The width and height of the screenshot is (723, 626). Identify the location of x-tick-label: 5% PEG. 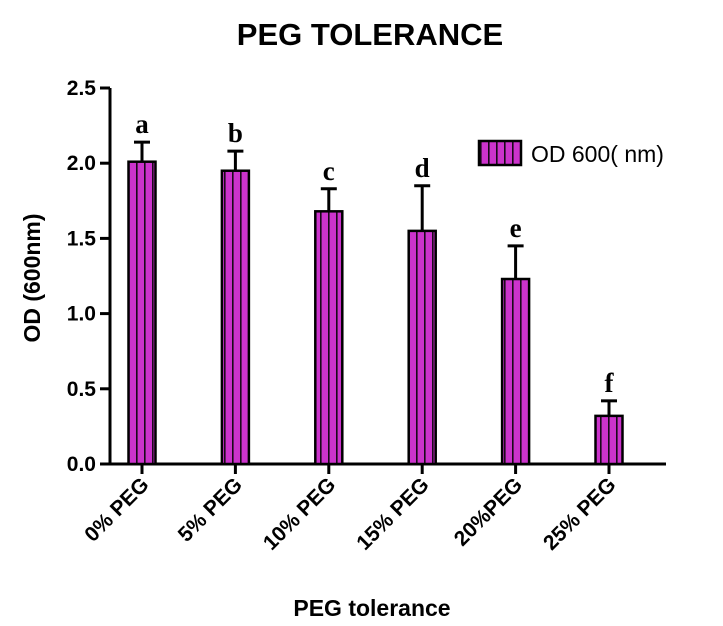
(210, 509).